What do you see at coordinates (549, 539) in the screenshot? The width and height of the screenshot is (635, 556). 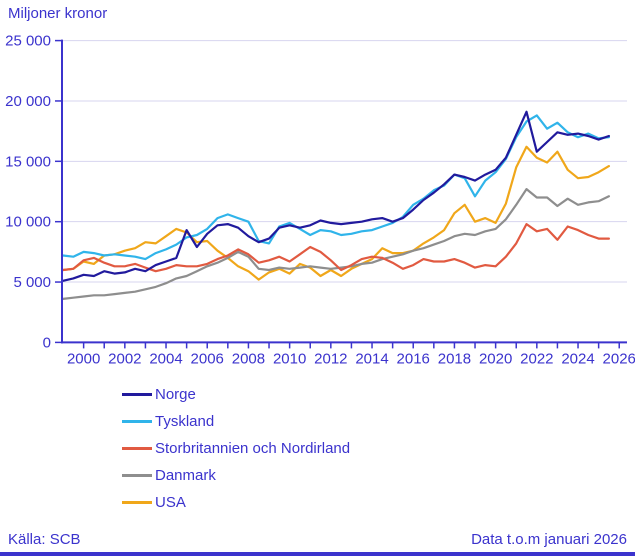 I see `data-note-text: Data t.o.m januari 2026` at bounding box center [549, 539].